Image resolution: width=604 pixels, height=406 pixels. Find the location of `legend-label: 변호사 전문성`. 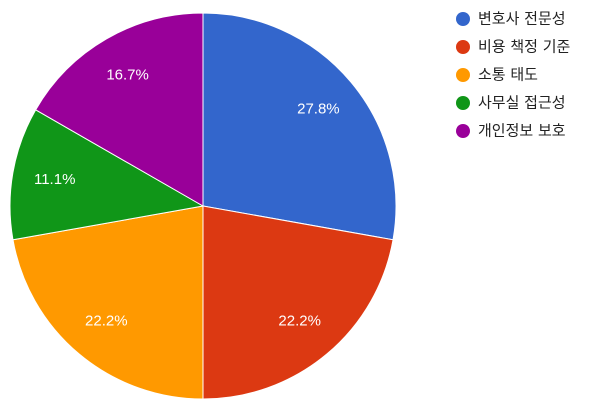

legend-label: 변호사 전문성 is located at coordinates (522, 19).